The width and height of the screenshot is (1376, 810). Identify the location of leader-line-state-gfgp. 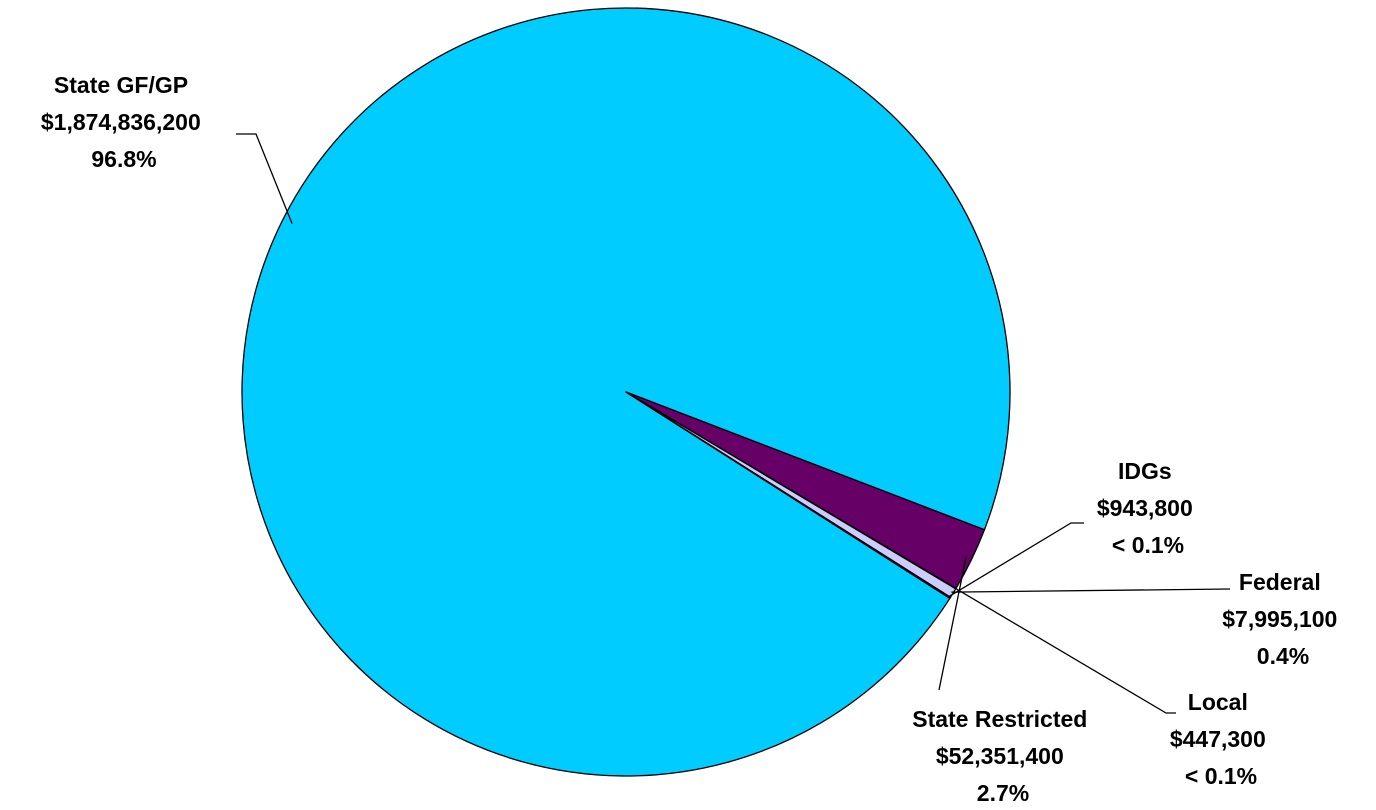
(264, 178).